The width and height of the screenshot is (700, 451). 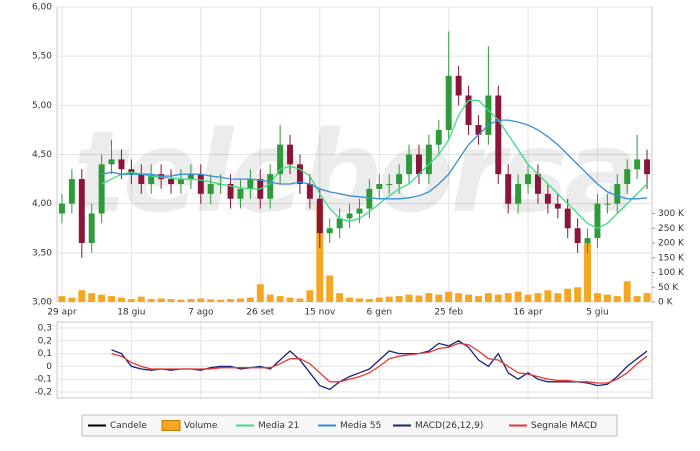 I want to click on y2-tick-label: 200 K, so click(x=671, y=244).